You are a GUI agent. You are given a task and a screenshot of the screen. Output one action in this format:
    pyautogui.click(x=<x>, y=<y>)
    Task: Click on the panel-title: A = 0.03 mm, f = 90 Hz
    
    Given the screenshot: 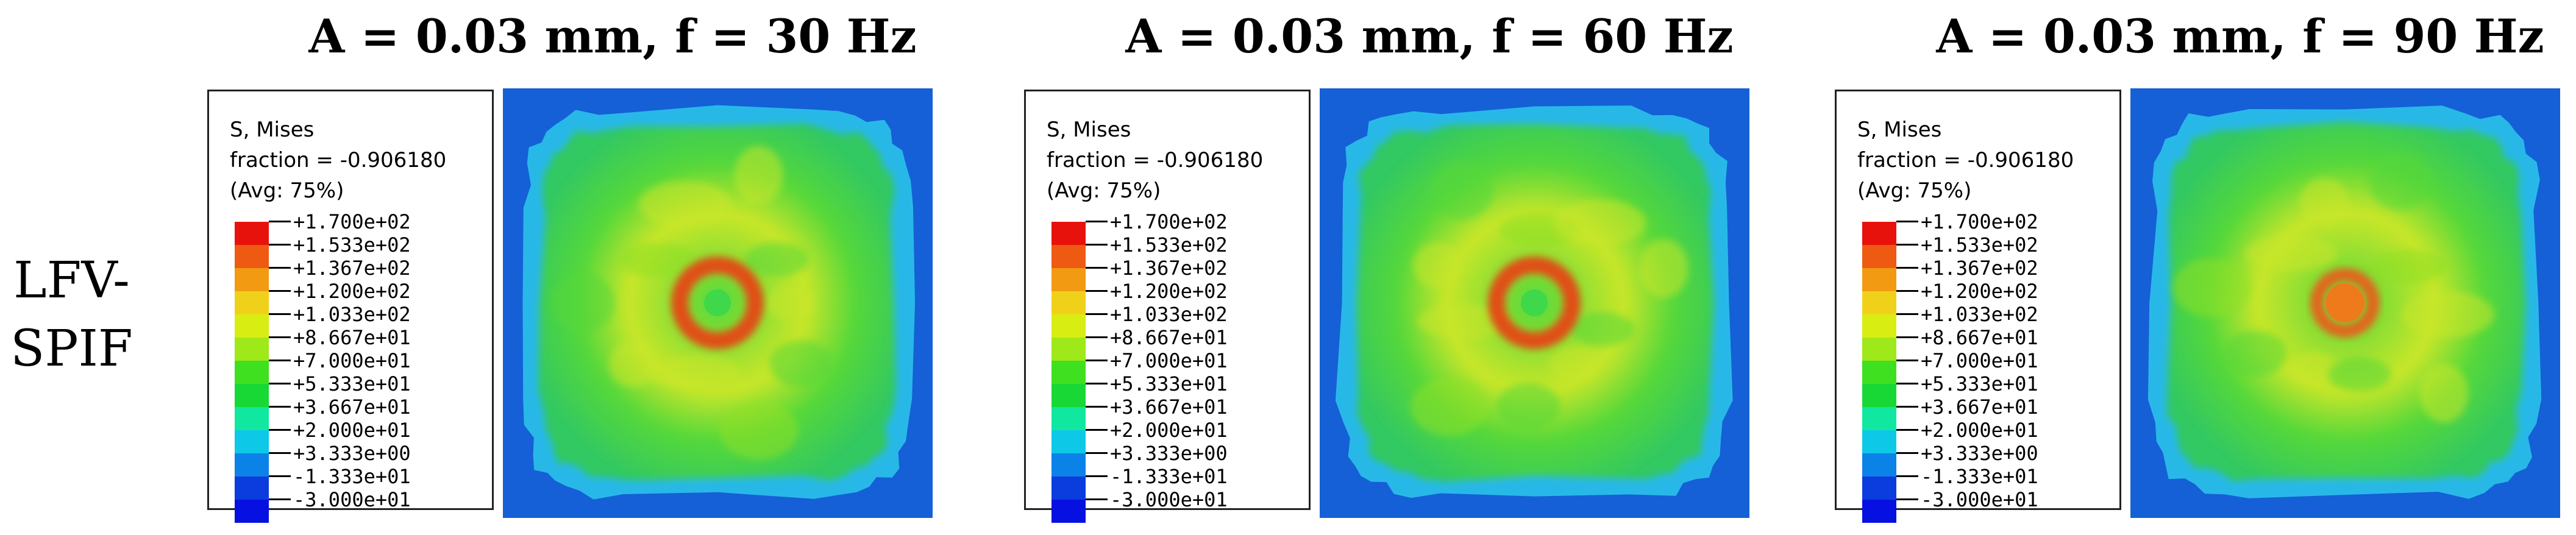 What is the action you would take?
    pyautogui.click(x=2240, y=36)
    